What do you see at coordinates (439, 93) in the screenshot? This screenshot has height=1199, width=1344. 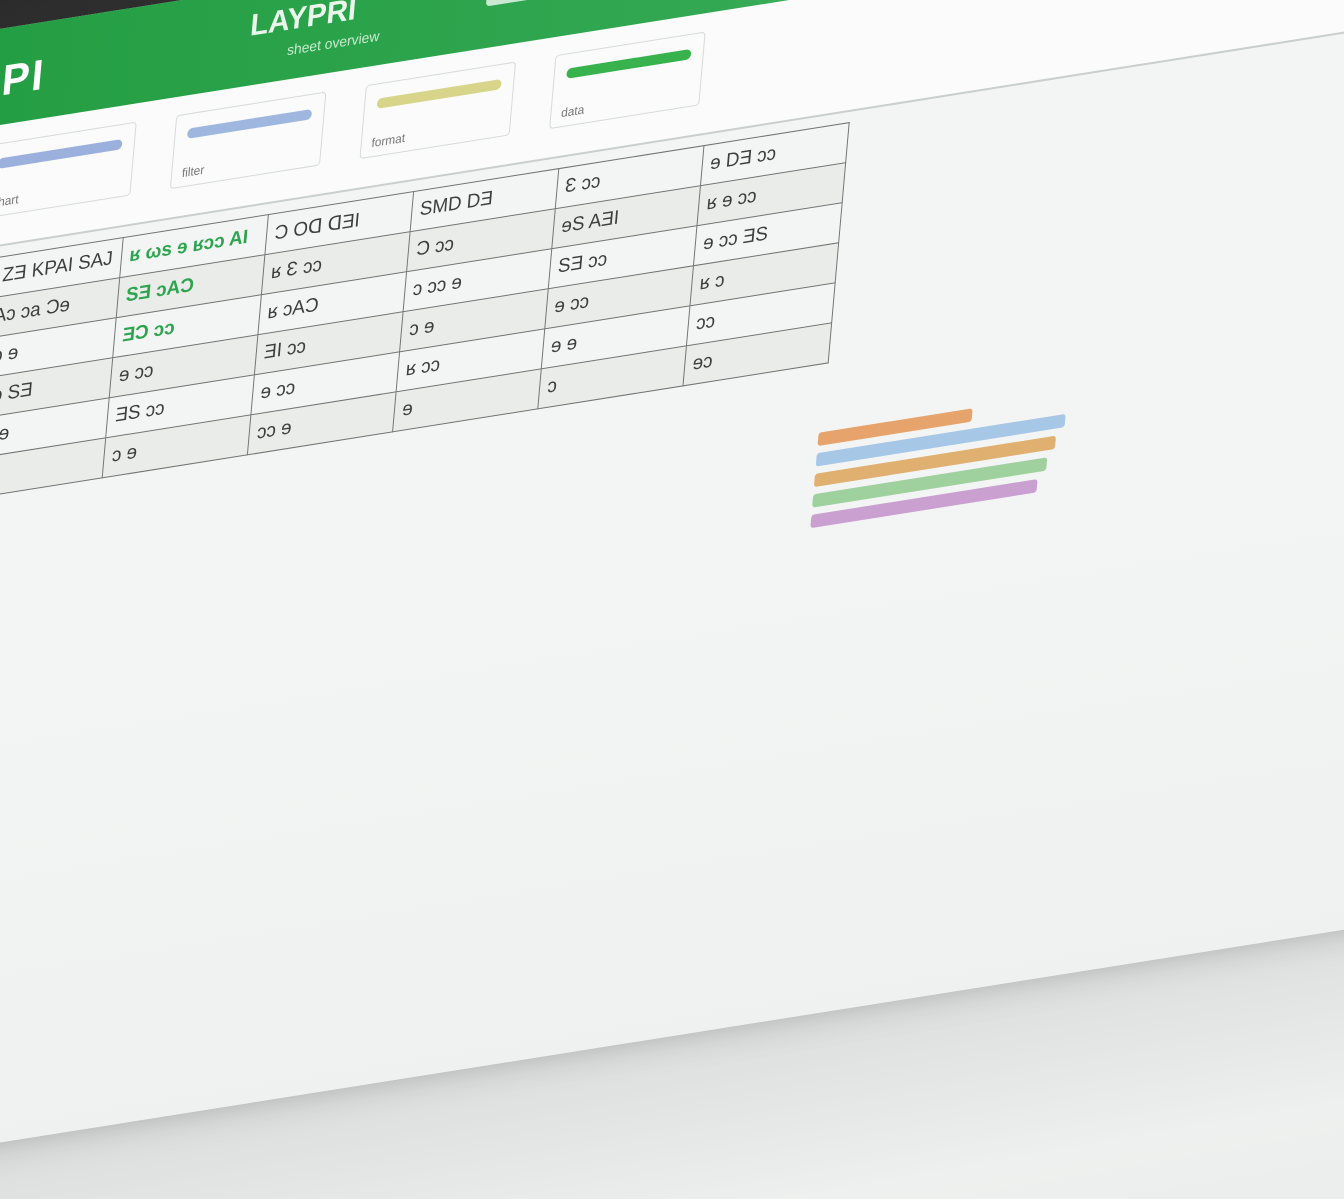 I see `format-icon` at bounding box center [439, 93].